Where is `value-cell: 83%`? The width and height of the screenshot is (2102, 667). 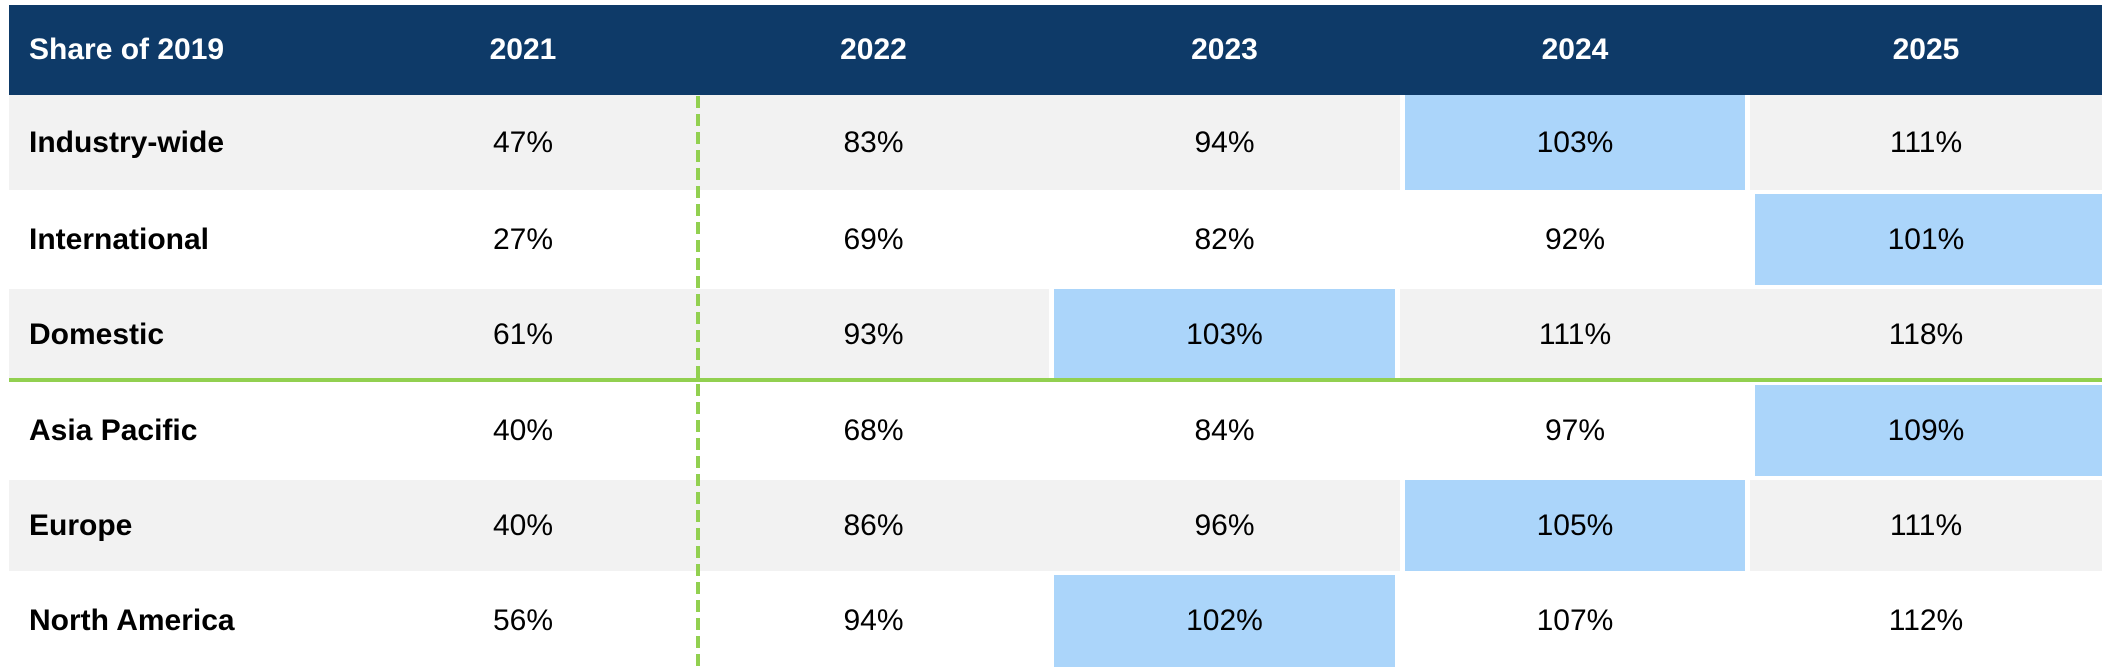 value-cell: 83% is located at coordinates (873, 142).